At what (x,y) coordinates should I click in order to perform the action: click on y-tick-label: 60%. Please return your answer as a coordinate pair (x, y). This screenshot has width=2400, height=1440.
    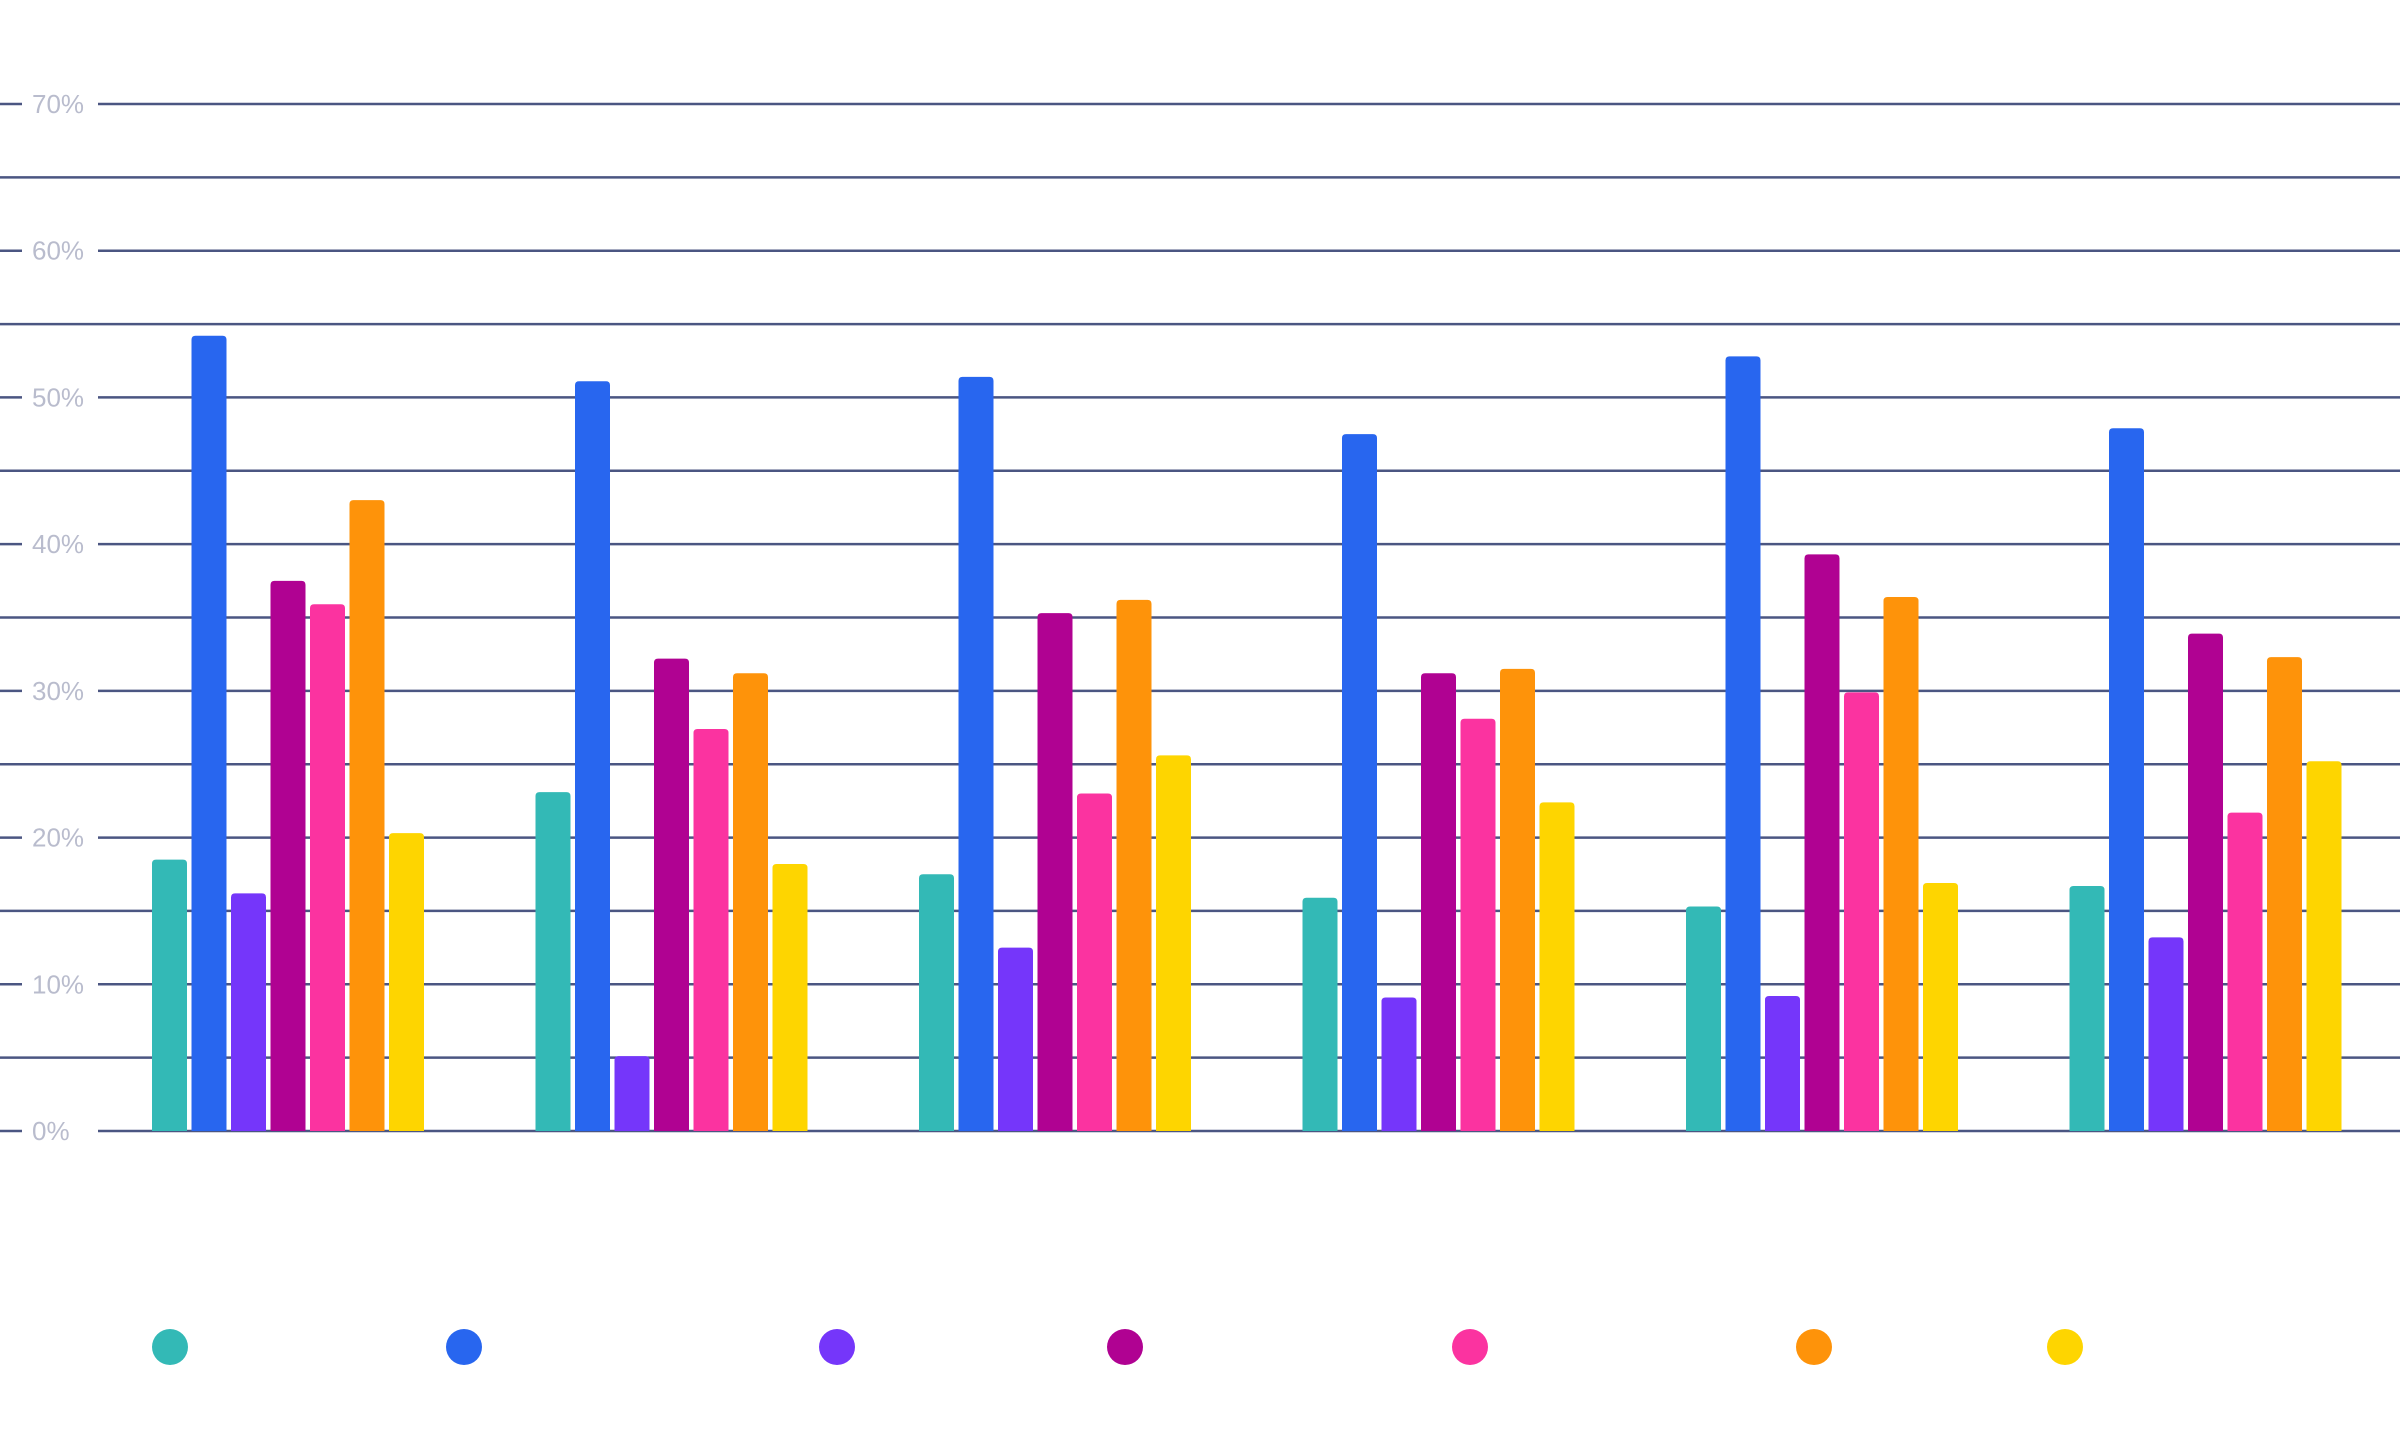
    Looking at the image, I should click on (58, 251).